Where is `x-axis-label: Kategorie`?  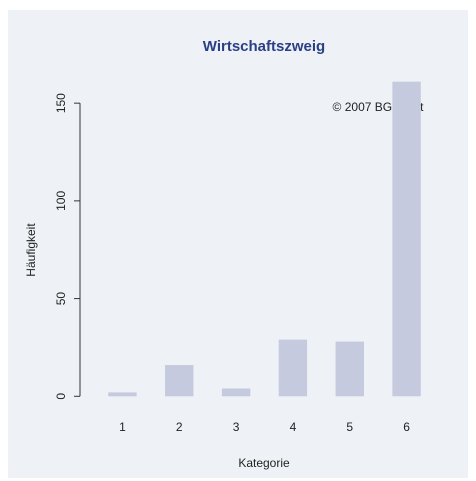 x-axis-label: Kategorie is located at coordinates (264, 463).